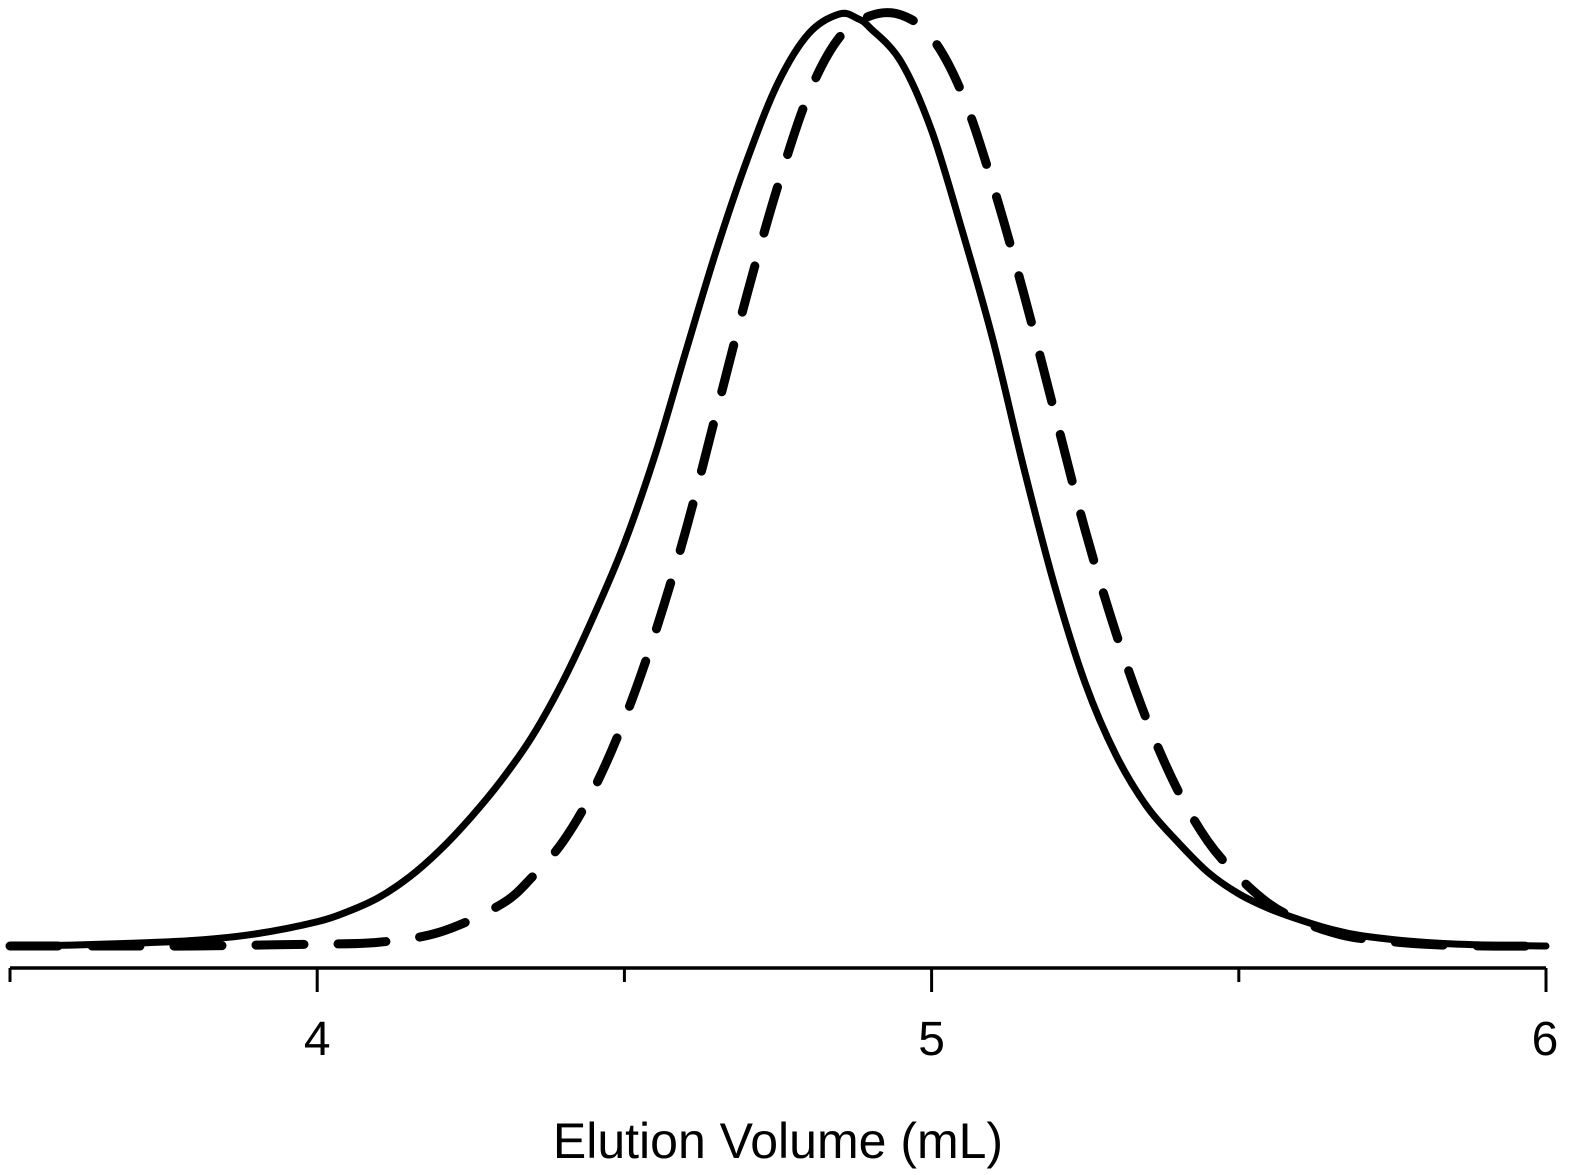 Image resolution: width=1570 pixels, height=1175 pixels. Describe the element at coordinates (317, 1039) in the screenshot. I see `x-tick-label: 4` at that location.